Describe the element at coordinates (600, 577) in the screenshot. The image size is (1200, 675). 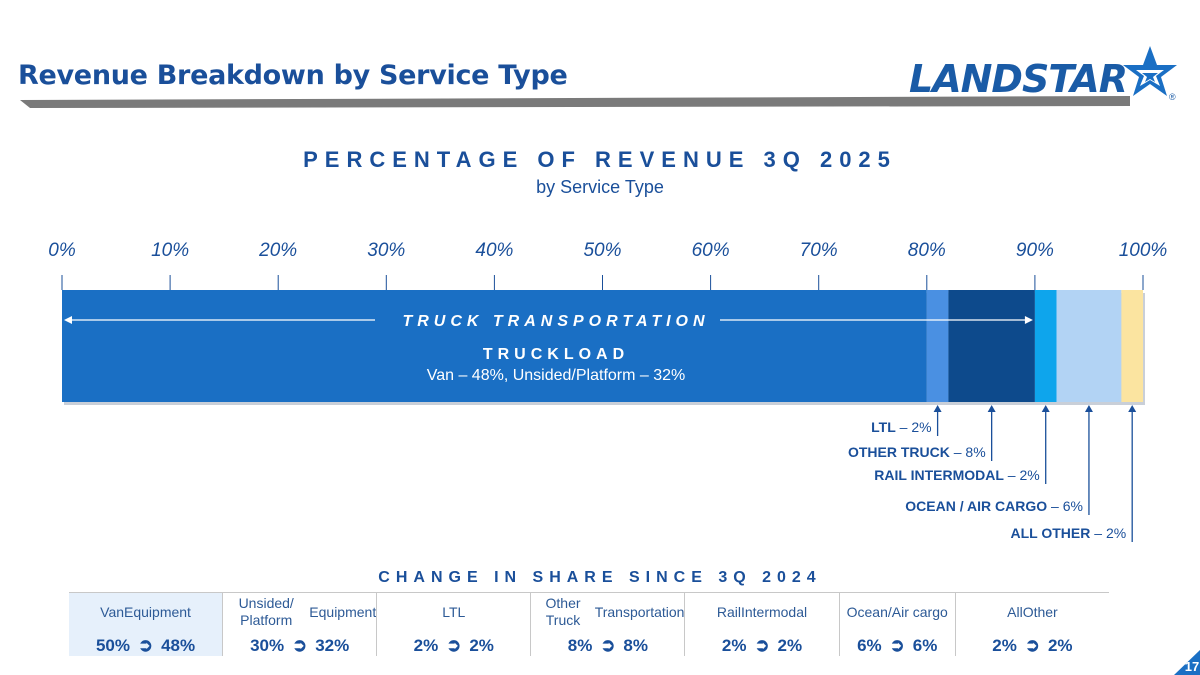
I see `change-in-share-title: CHANGE IN SHARE SINCE 3Q 2024` at that location.